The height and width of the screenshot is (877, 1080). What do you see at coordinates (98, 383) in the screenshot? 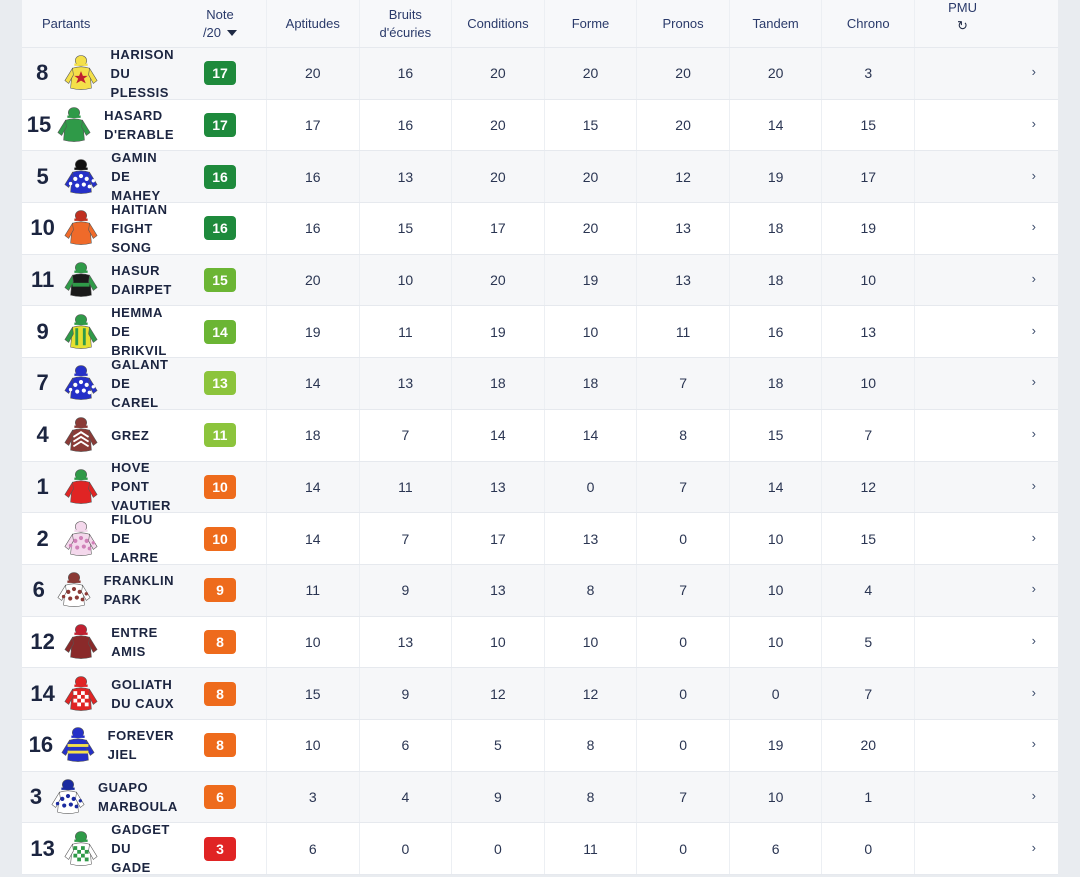
I see `runner-cell: 7 GALANT DE CAREL` at bounding box center [98, 383].